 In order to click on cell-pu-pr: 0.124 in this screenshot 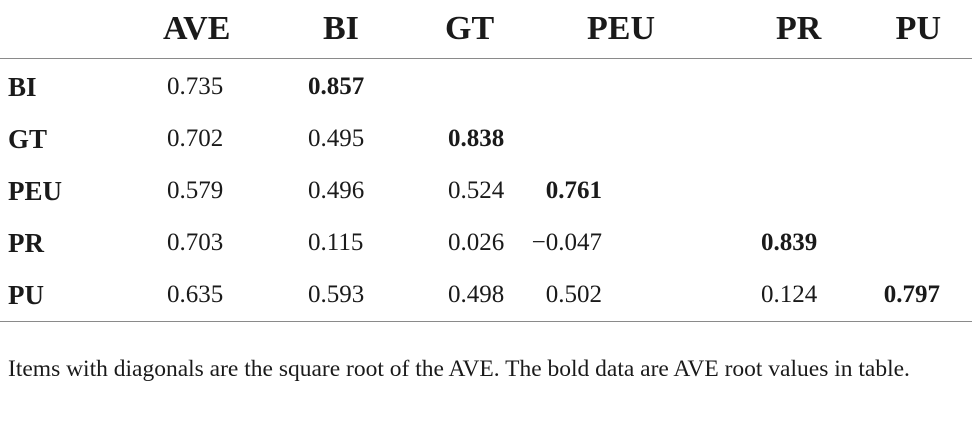, I will do `click(750, 295)`.